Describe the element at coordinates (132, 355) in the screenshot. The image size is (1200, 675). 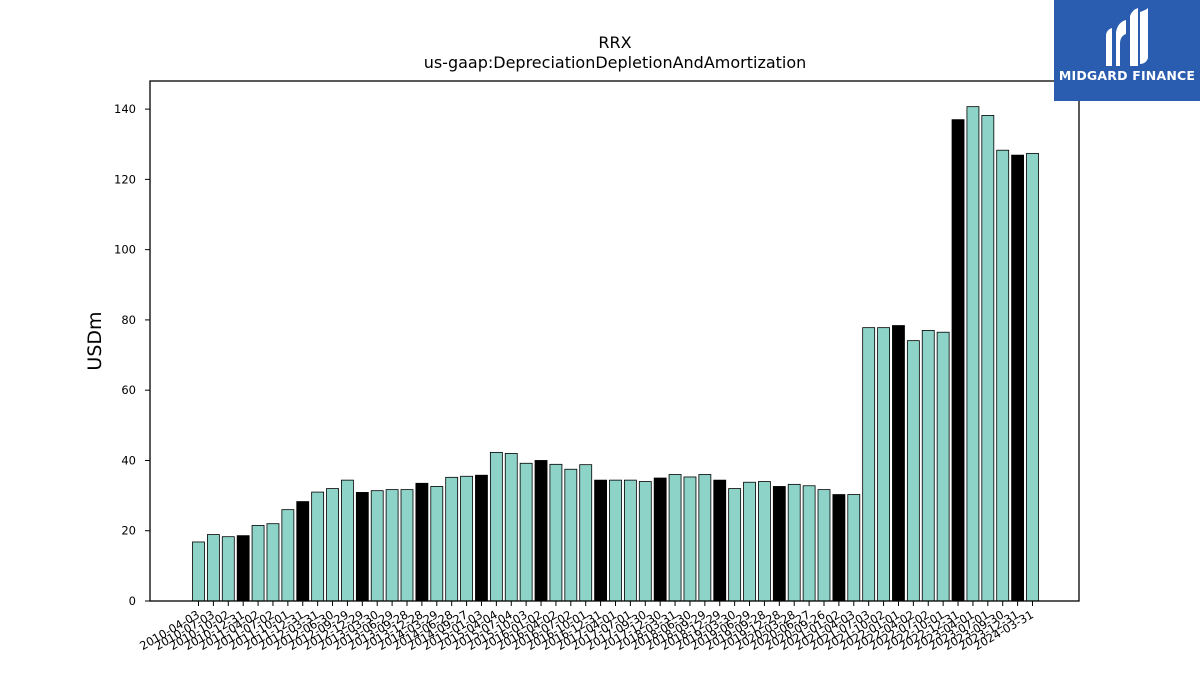
I see `y-axis-ticks: 0 20 40 60 80 100 120 140` at that location.